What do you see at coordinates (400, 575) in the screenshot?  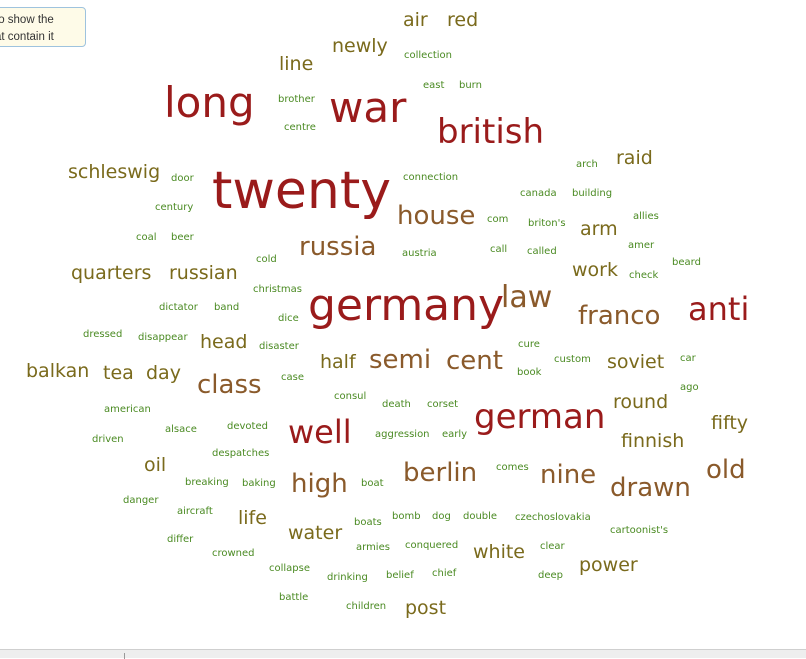 I see `cloud-word: belief` at bounding box center [400, 575].